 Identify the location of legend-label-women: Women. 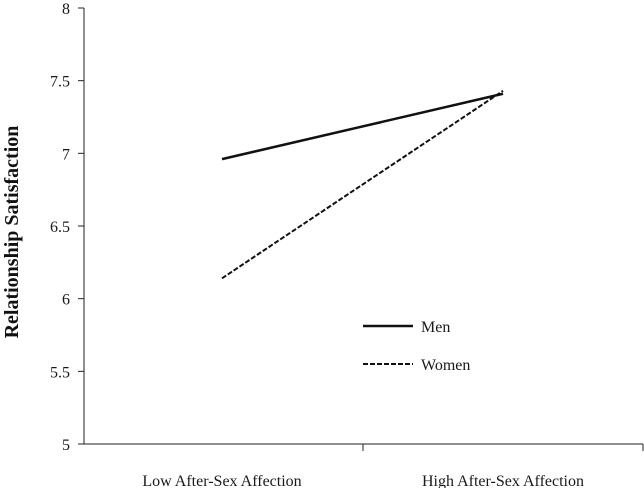
(445, 365).